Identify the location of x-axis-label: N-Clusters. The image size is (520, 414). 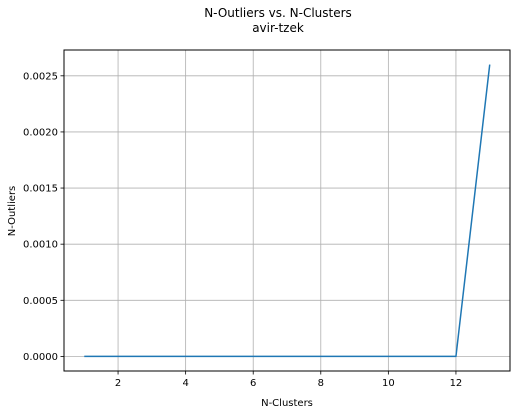
(287, 403).